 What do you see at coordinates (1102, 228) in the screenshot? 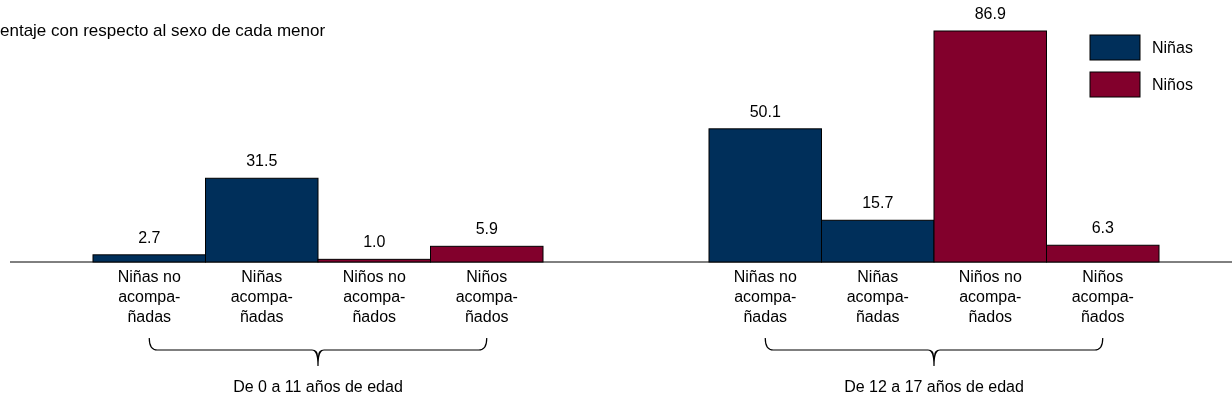
I see `data-label: 6.3` at bounding box center [1102, 228].